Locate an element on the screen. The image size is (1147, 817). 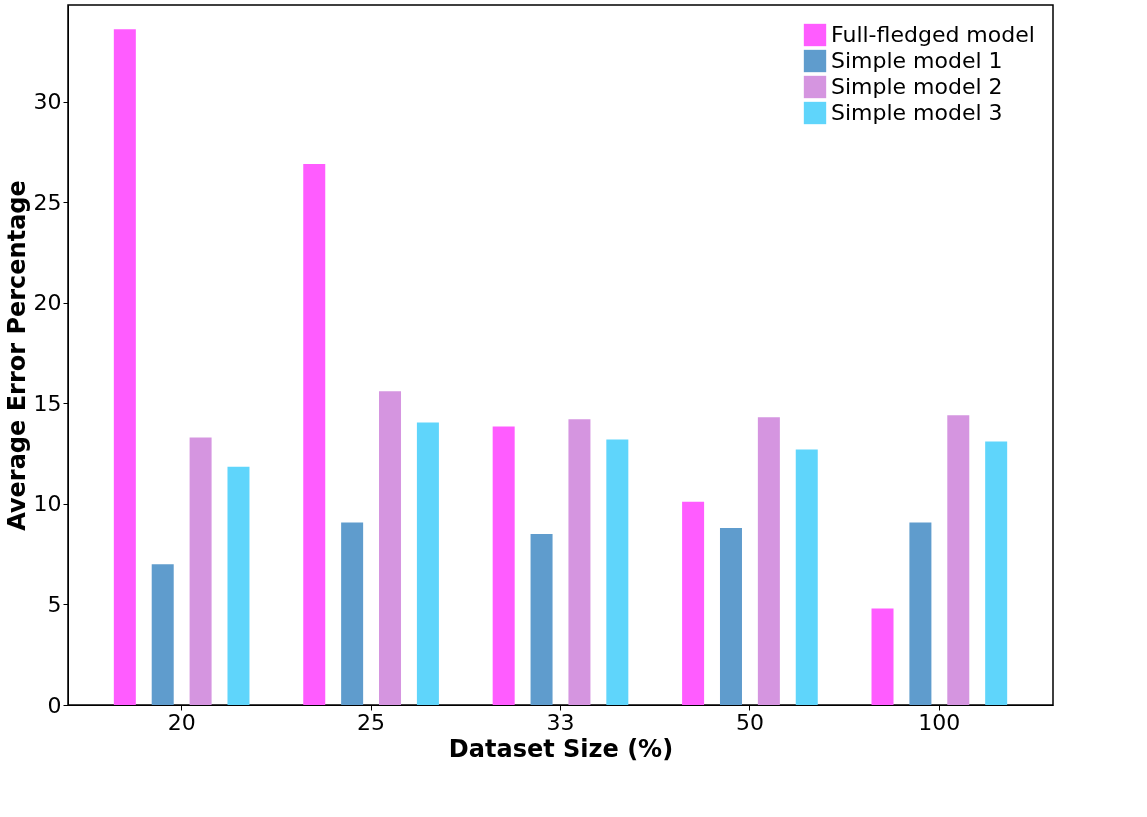
y-axis-title: Average Error Percentage is located at coordinates (16, 355).